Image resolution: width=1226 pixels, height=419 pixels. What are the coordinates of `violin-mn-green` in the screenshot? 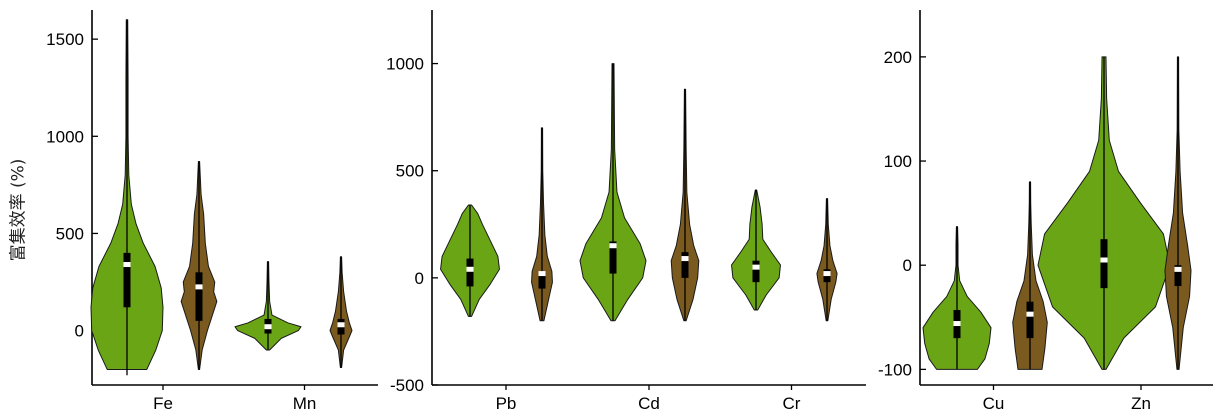 It's located at (268, 306).